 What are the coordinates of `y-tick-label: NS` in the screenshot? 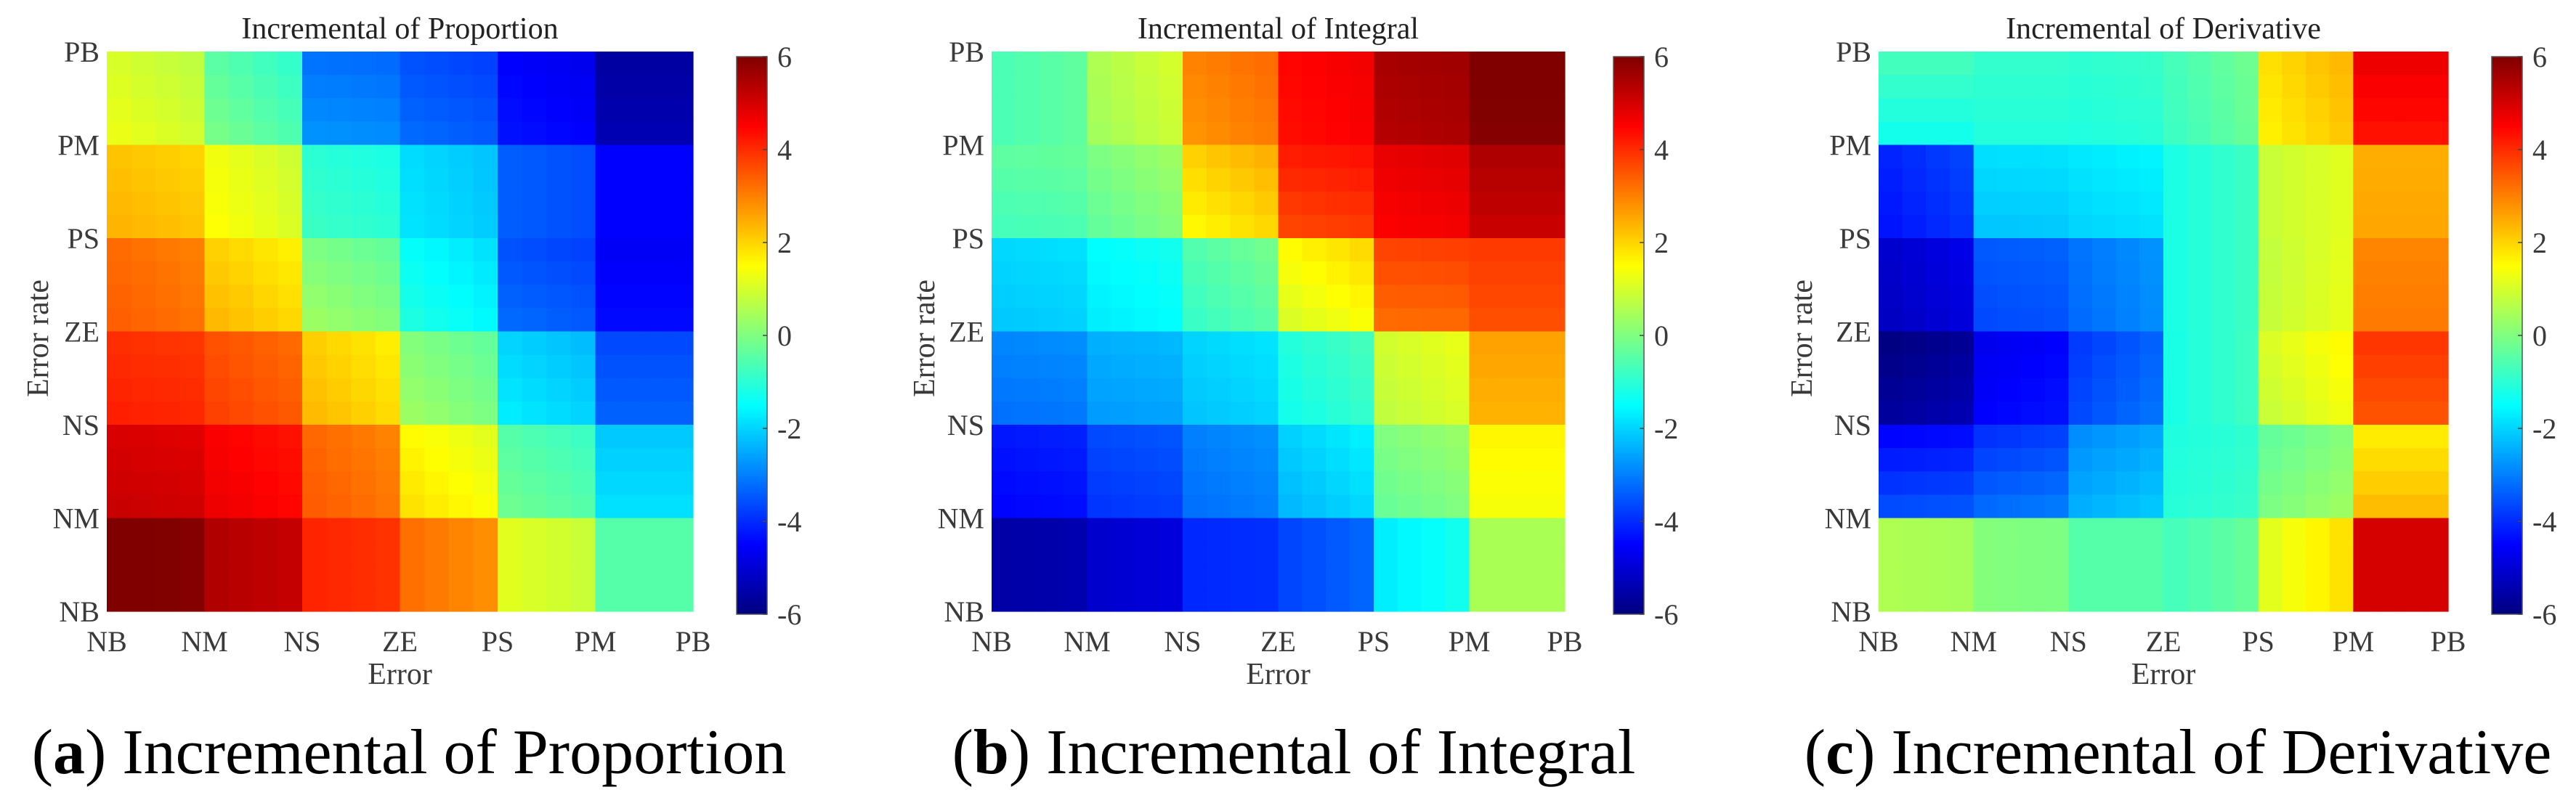 It's located at (965, 425).